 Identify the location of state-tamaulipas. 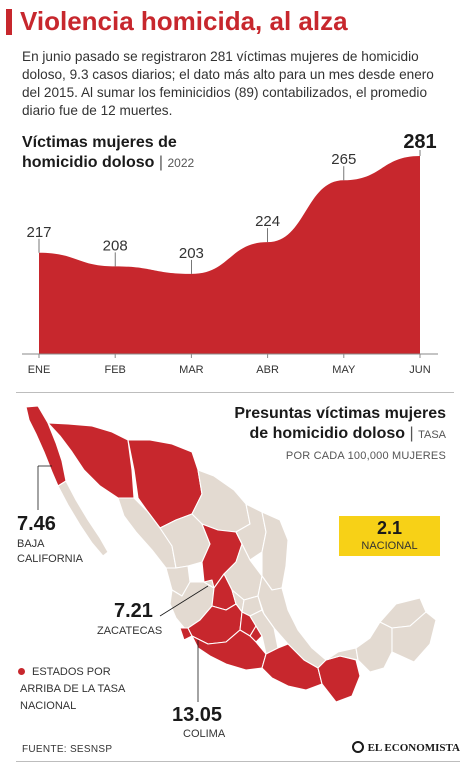
(275, 551).